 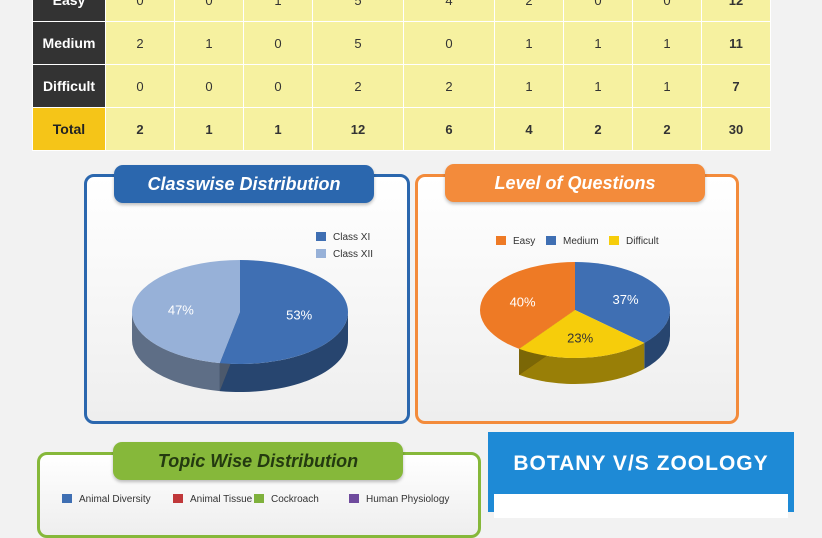 I want to click on legend-medium: Medium, so click(x=572, y=241).